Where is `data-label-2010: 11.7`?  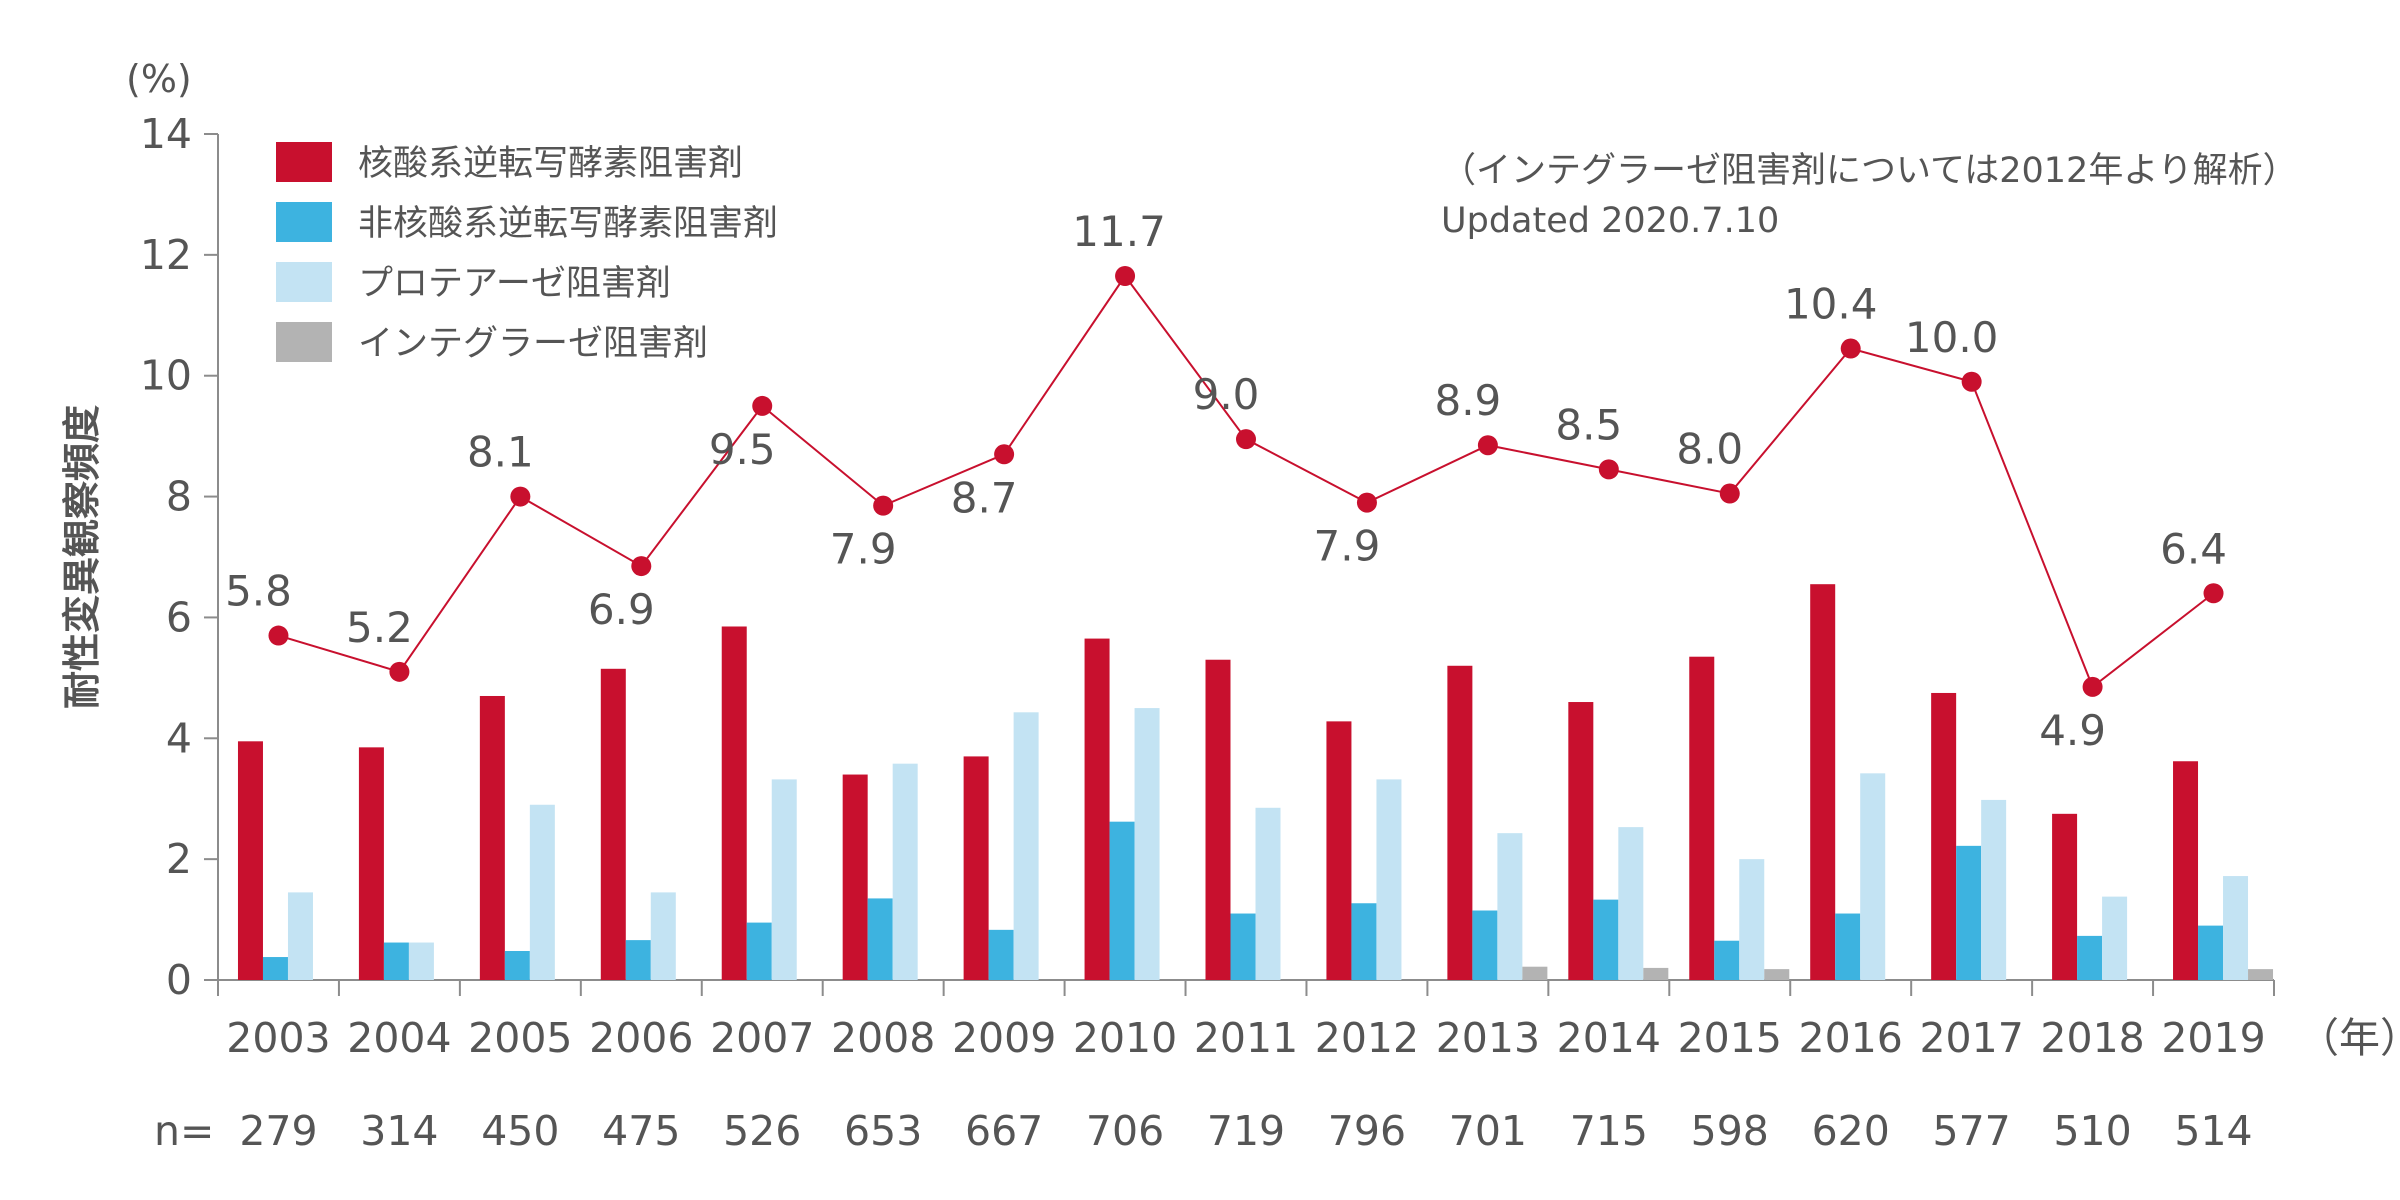
data-label-2010: 11.7 is located at coordinates (1119, 231).